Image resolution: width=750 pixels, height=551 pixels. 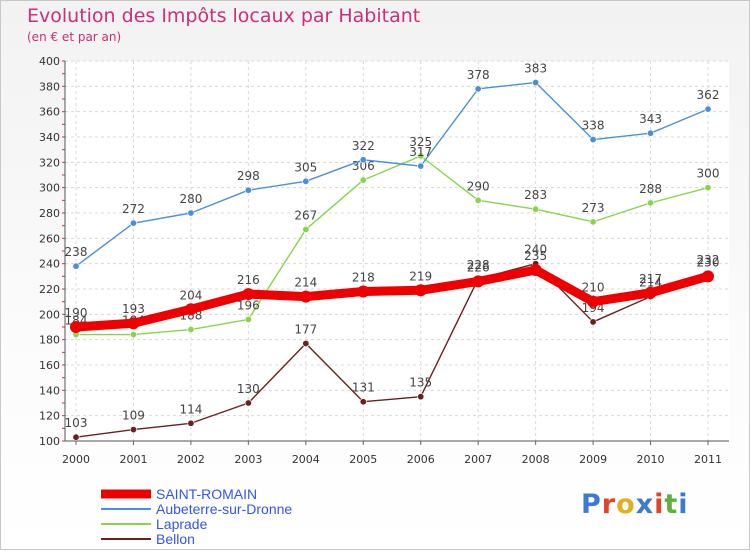 What do you see at coordinates (305, 215) in the screenshot?
I see `data-label: 267` at bounding box center [305, 215].